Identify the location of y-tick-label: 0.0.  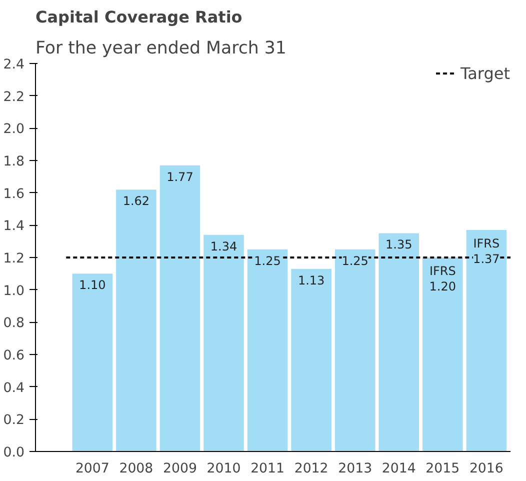
(14, 453).